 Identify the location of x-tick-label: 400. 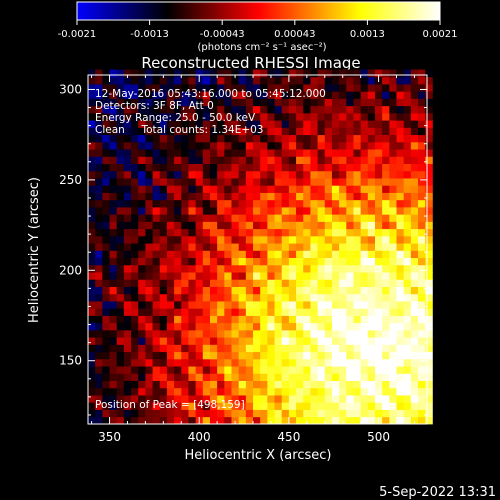
(199, 437).